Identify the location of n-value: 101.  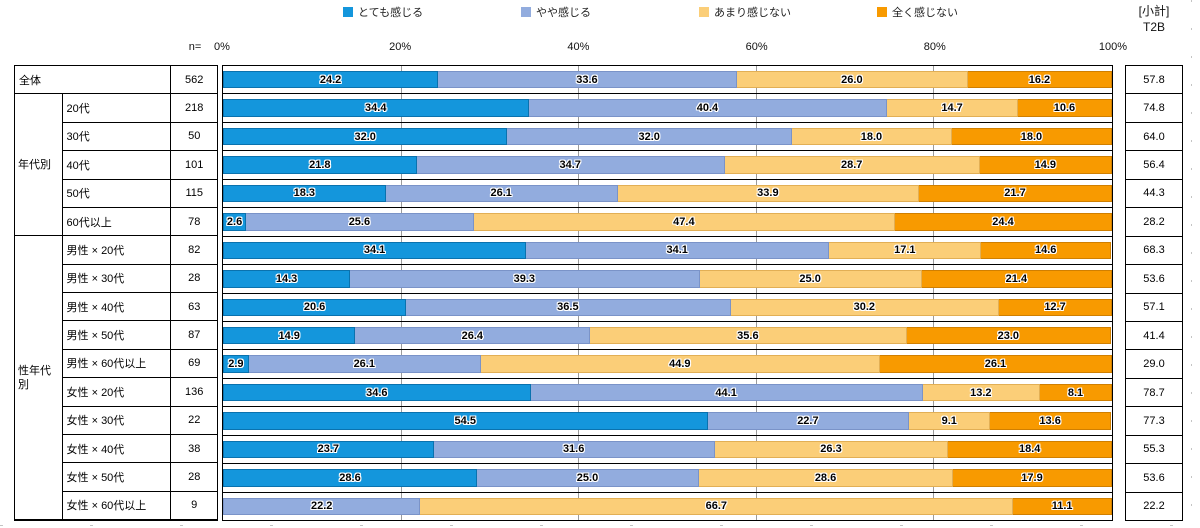
(194, 165).